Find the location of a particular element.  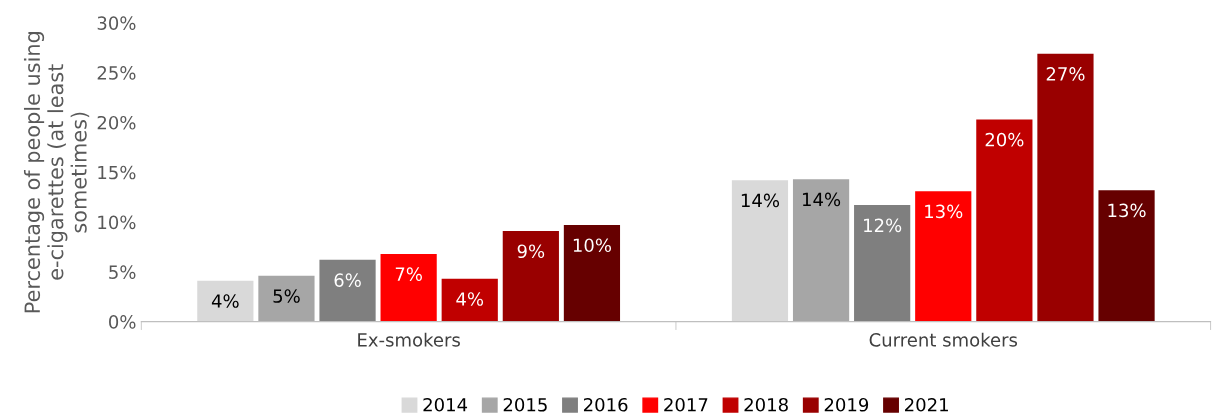

y-tick-label: 5% is located at coordinates (122, 272).